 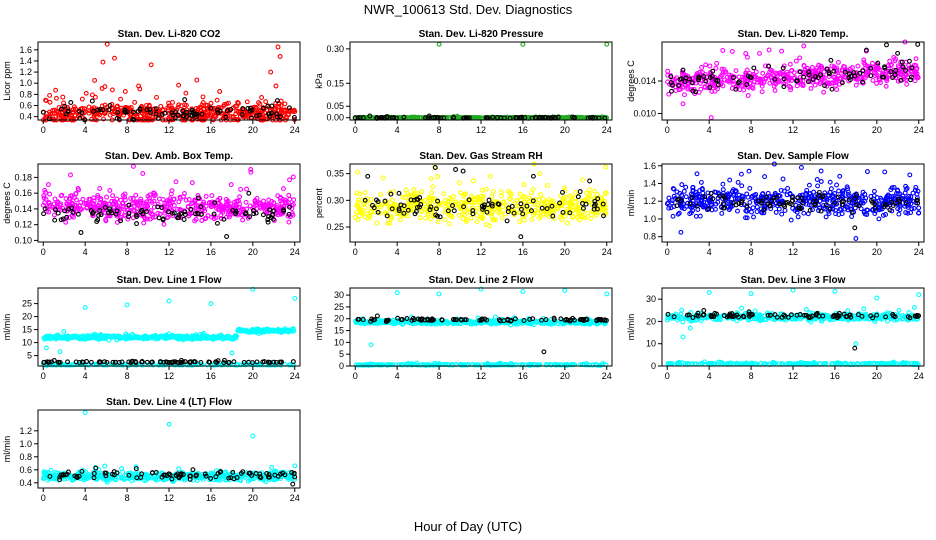 I want to click on plot-frame, so click(x=169, y=327).